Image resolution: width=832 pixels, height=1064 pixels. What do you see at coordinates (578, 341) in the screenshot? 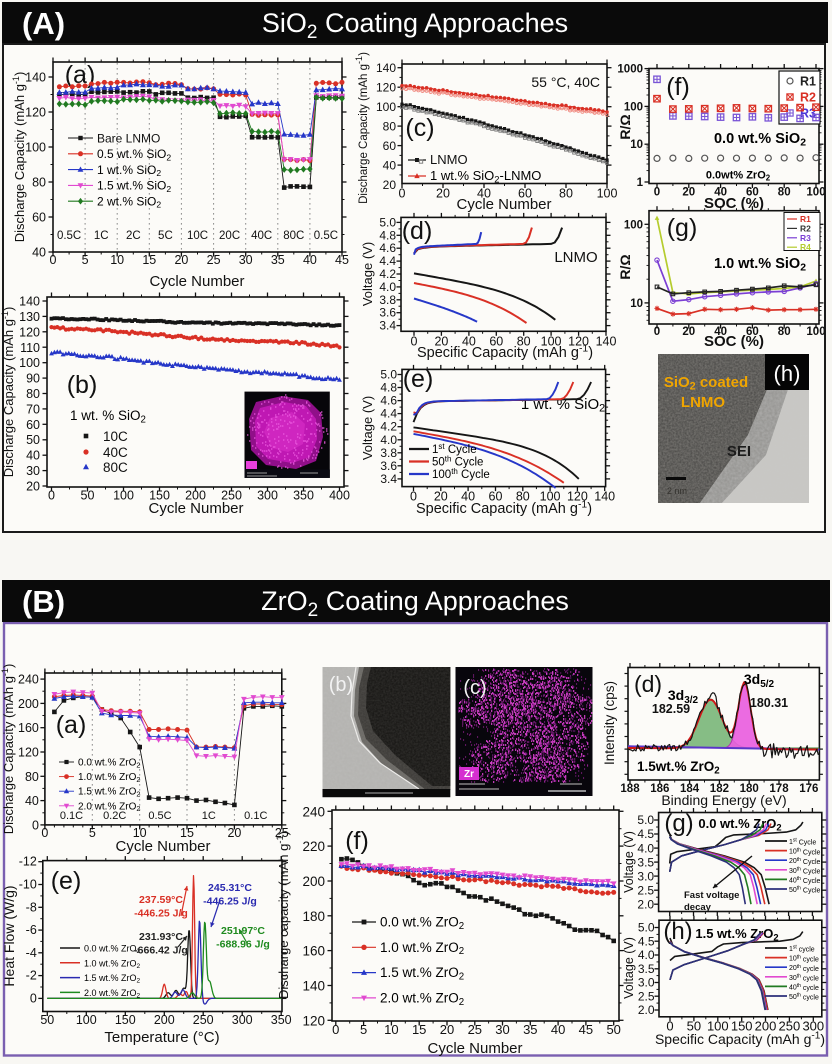
I see `svg-text: 120` at bounding box center [578, 341].